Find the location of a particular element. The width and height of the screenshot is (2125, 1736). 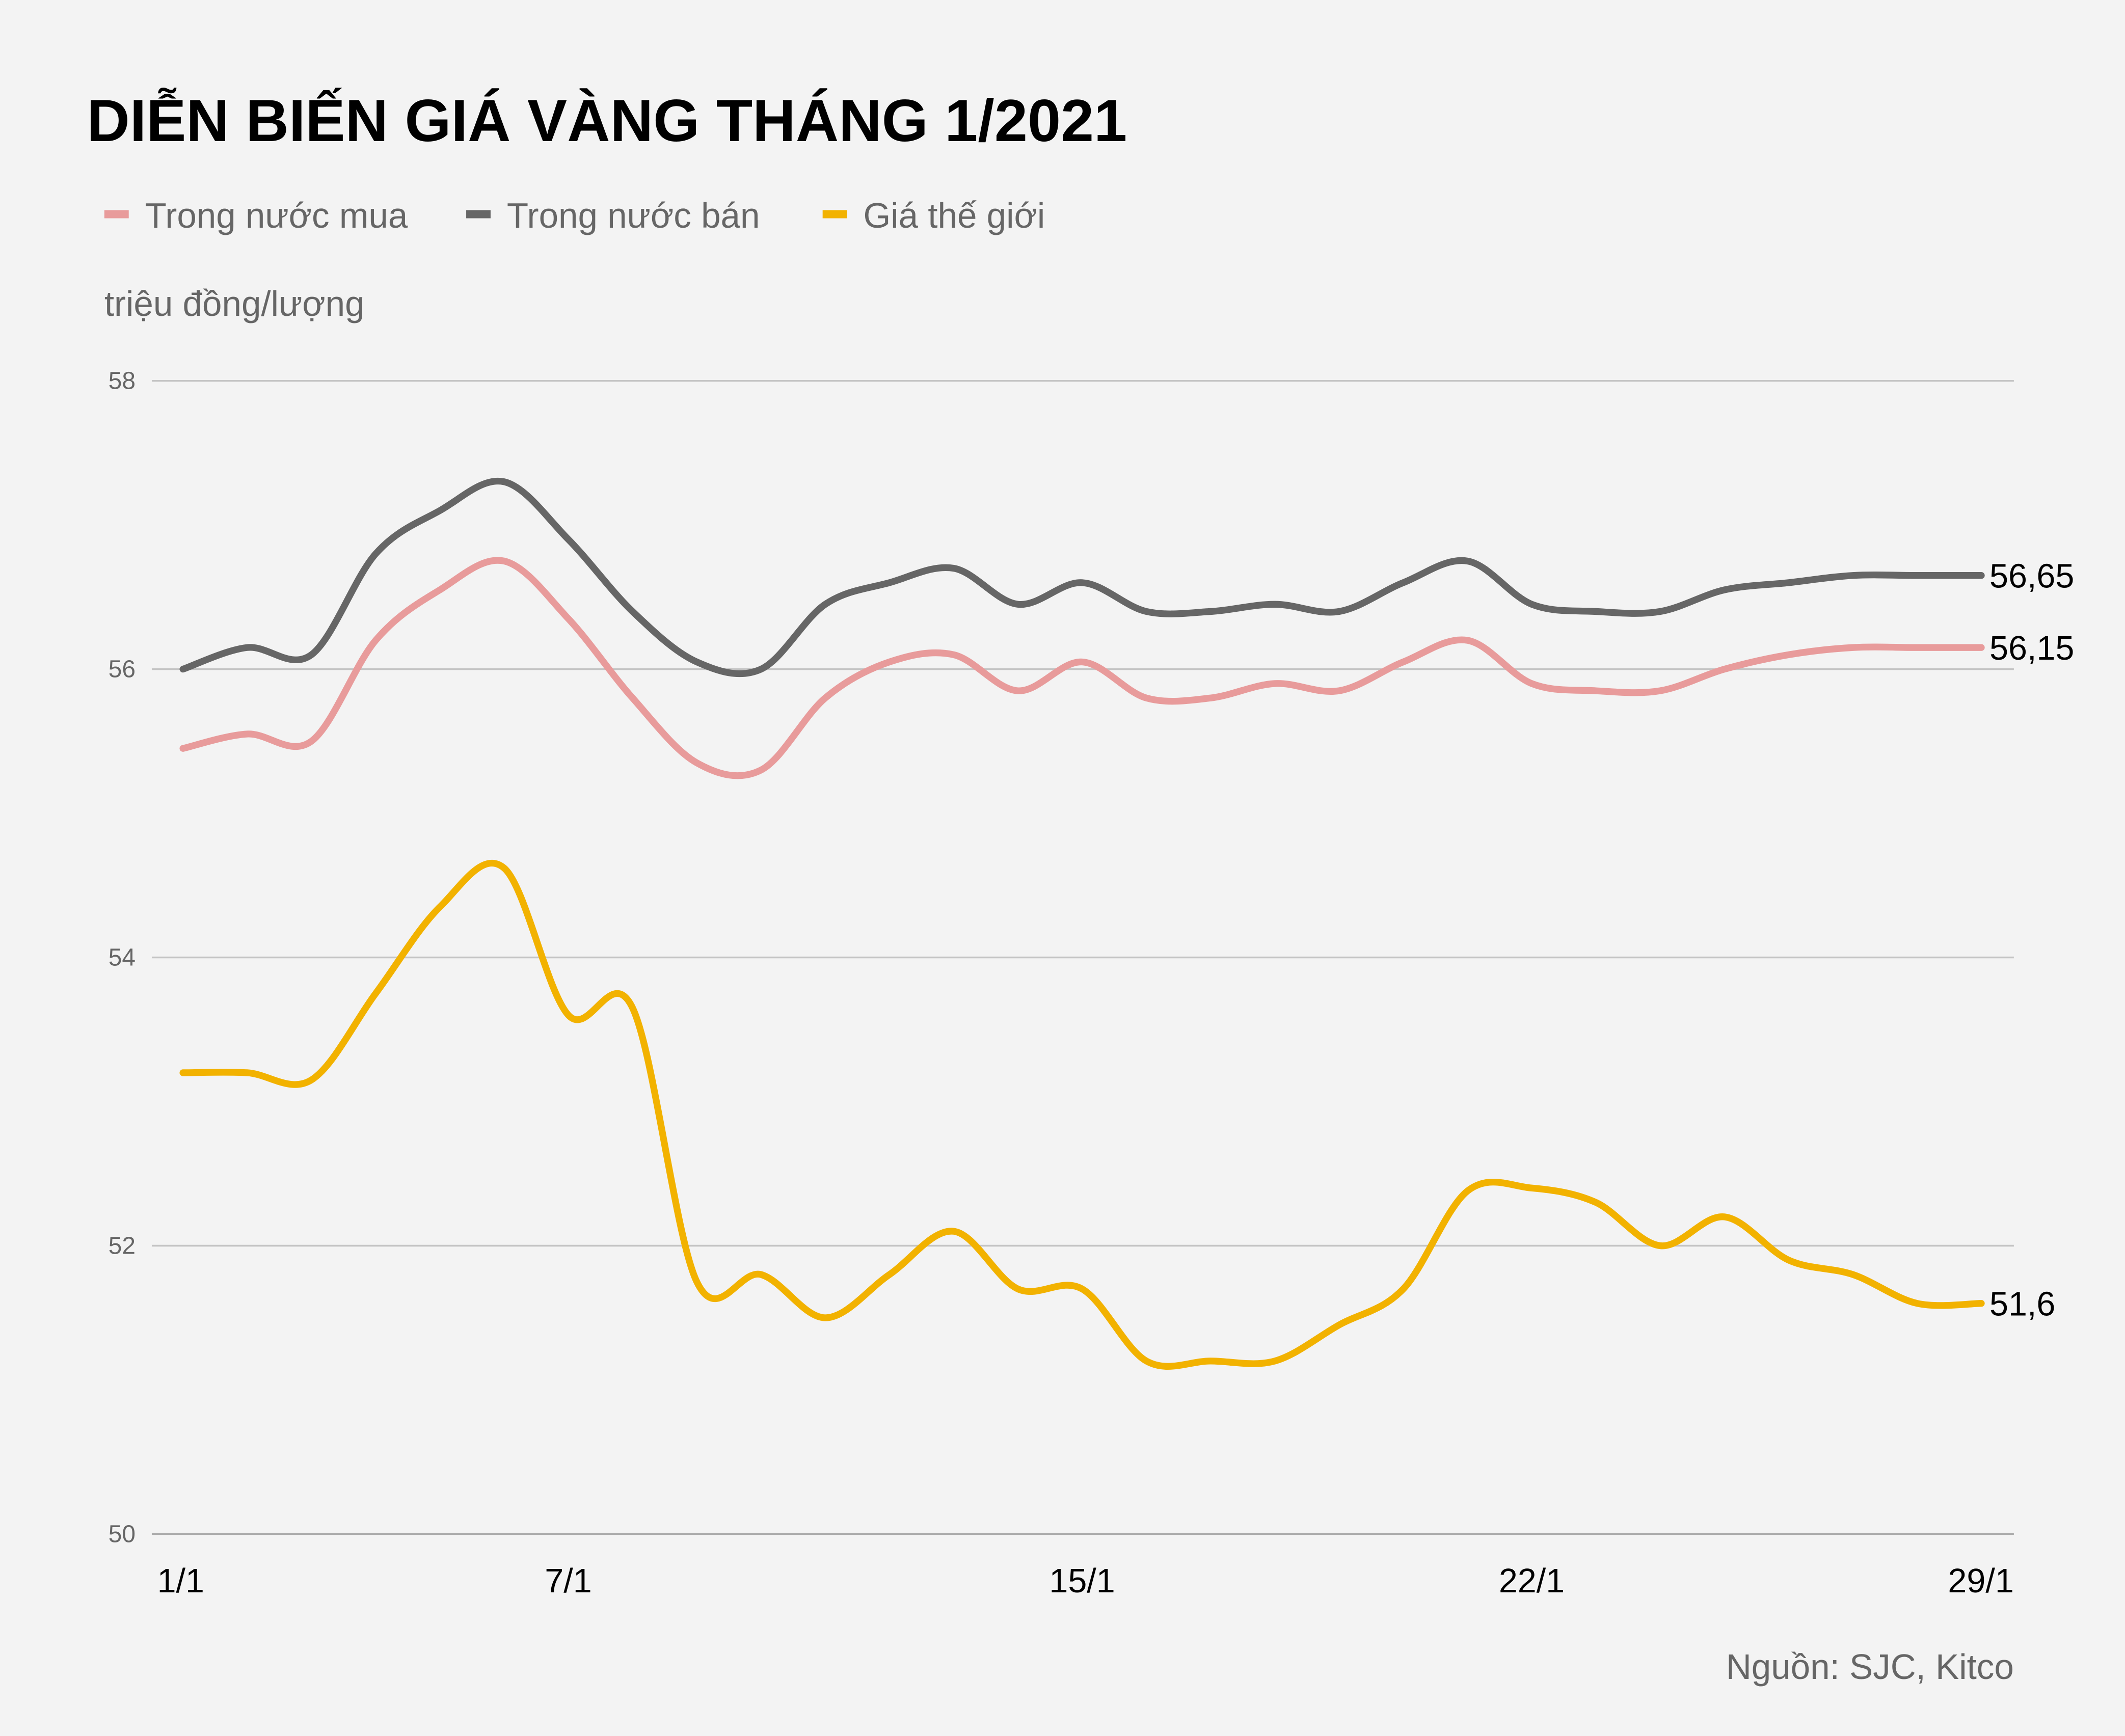

end-value-label: 51,6 is located at coordinates (2022, 1304).